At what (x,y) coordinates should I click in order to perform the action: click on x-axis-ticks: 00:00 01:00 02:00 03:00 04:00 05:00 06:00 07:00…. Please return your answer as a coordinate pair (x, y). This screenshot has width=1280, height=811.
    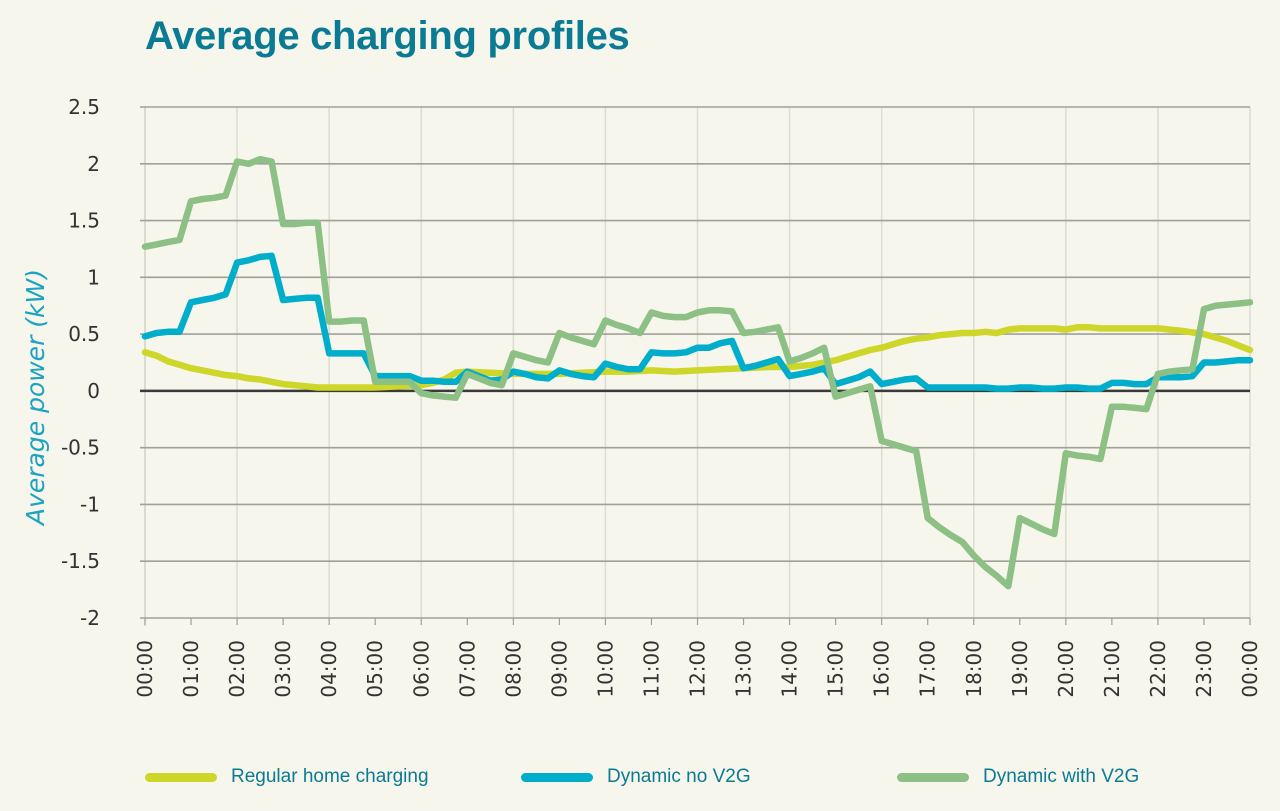
    Looking at the image, I should click on (697, 658).